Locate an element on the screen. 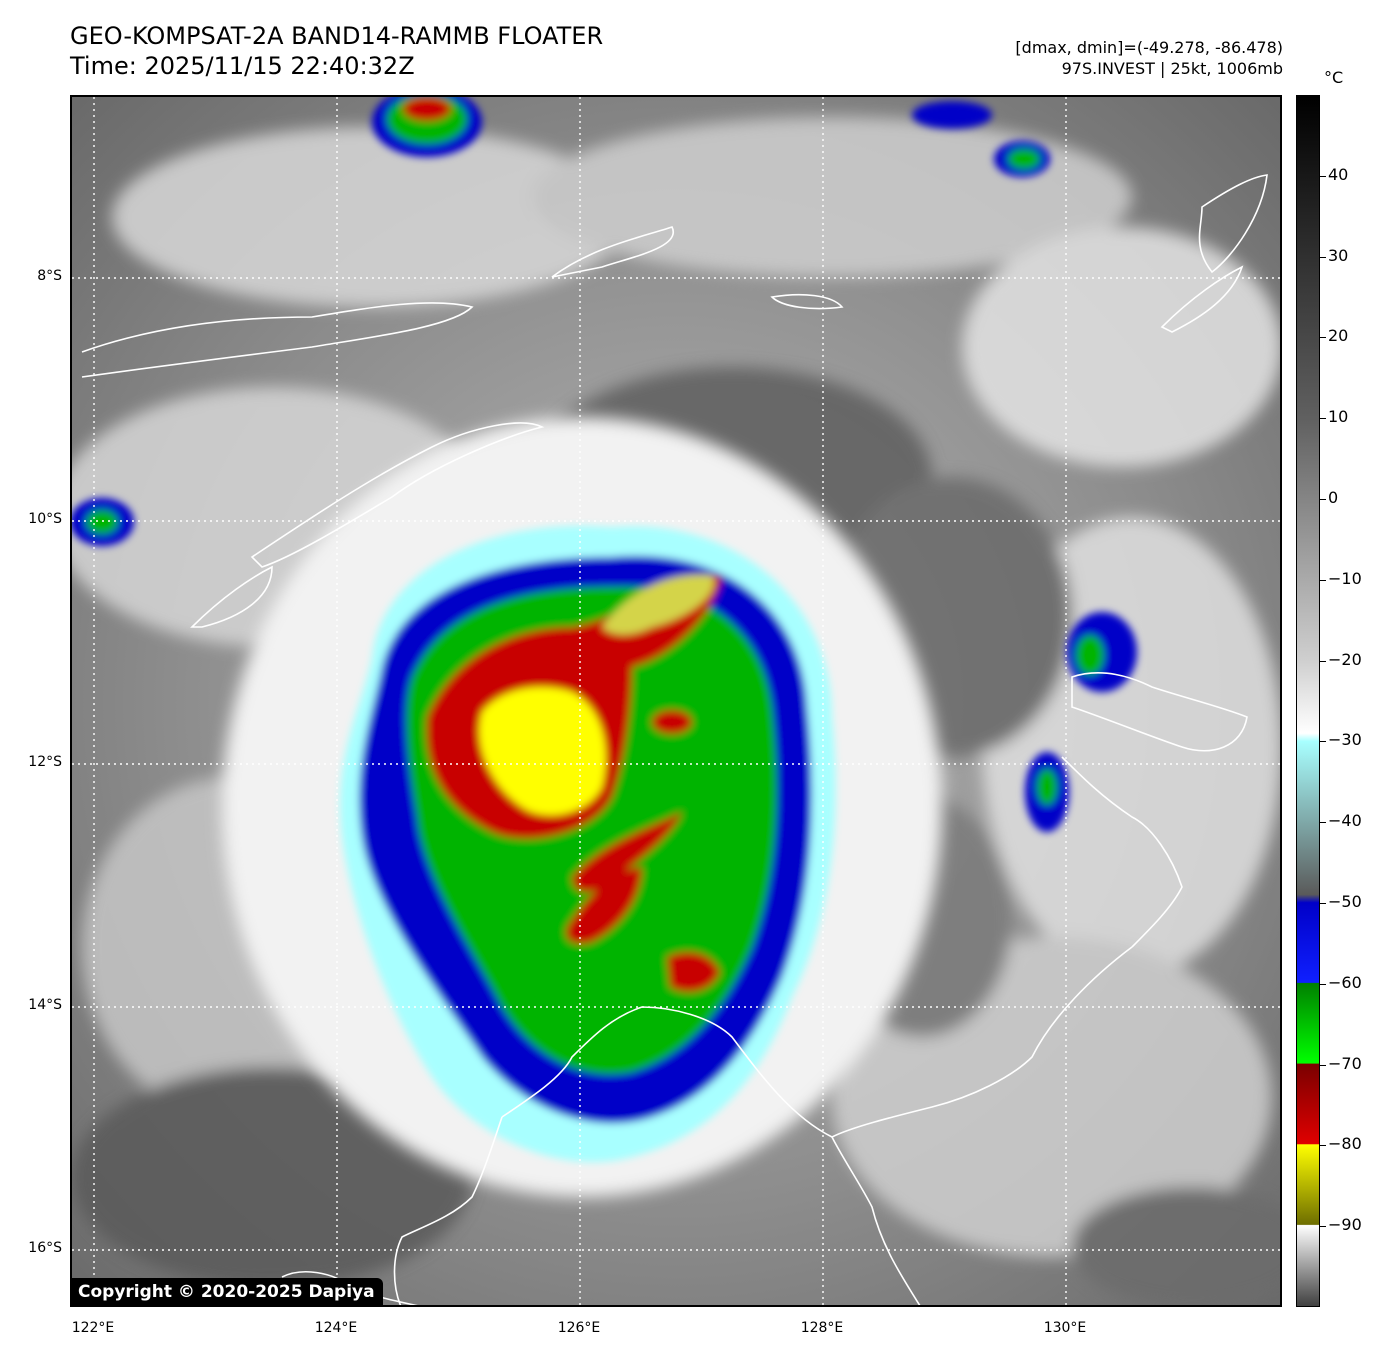  data-range: [dmax, dmin]=(-49.278, -86.478) is located at coordinates (1149, 47).